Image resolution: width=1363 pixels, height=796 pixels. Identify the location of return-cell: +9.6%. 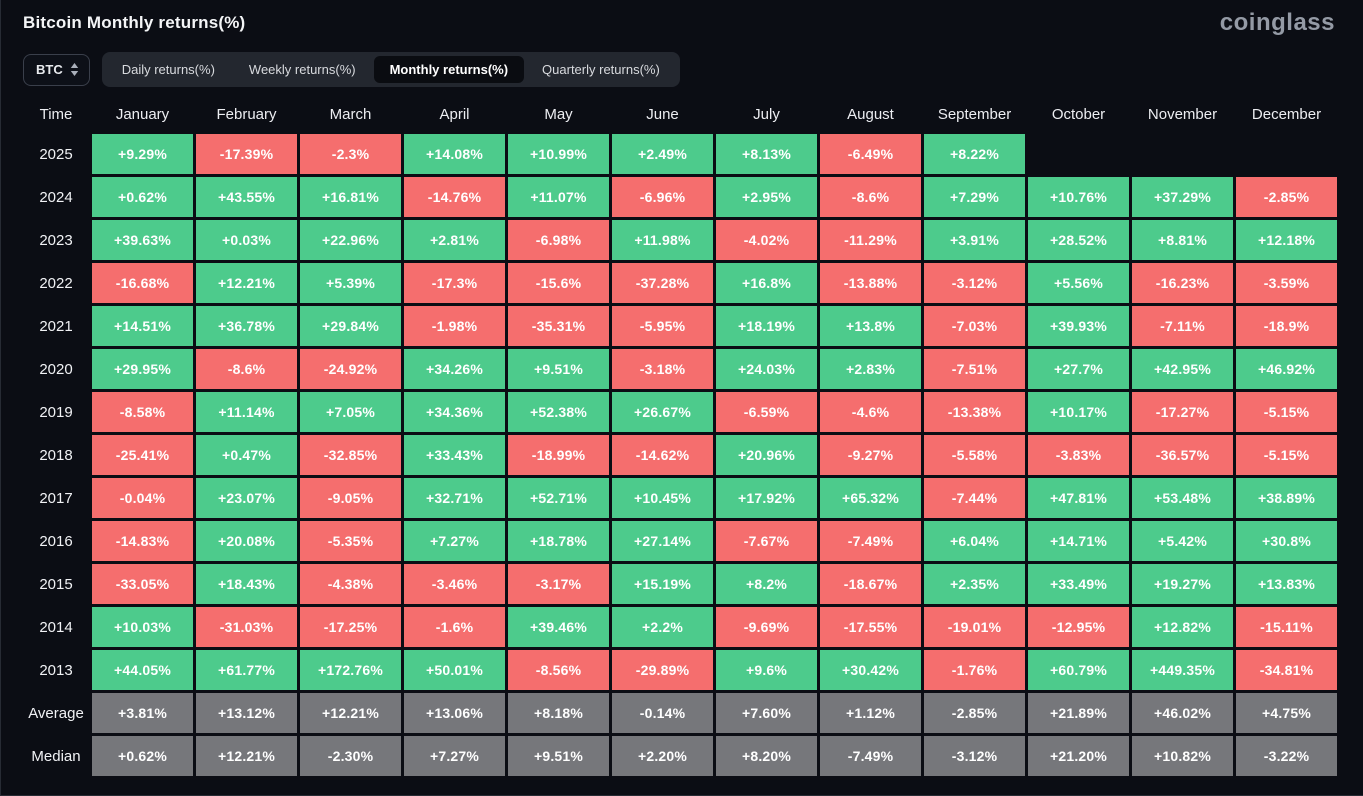
(766, 670).